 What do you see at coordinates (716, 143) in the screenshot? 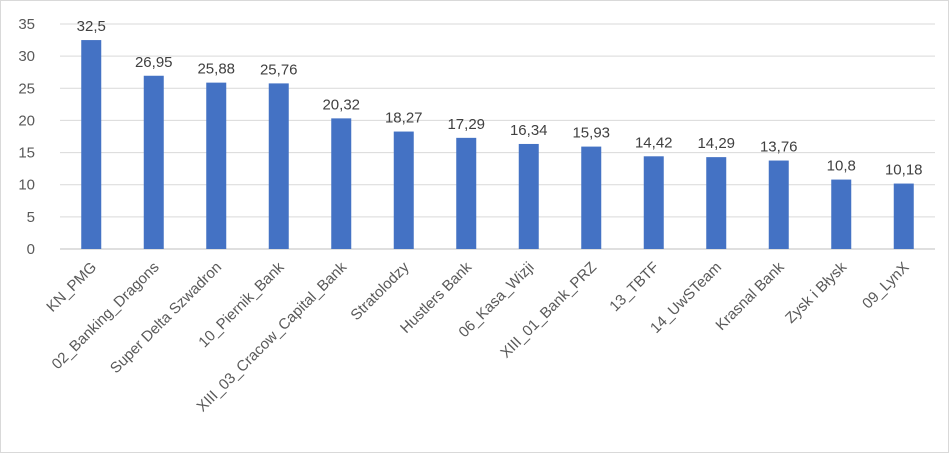
I see `data-label: 14,29` at bounding box center [716, 143].